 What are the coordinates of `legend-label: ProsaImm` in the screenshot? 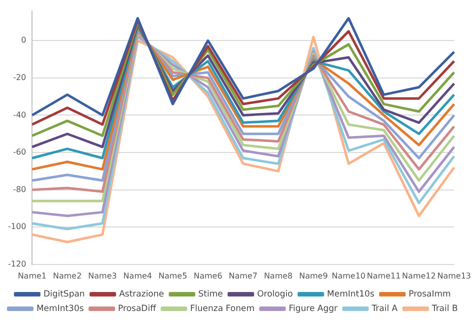 It's located at (429, 294).